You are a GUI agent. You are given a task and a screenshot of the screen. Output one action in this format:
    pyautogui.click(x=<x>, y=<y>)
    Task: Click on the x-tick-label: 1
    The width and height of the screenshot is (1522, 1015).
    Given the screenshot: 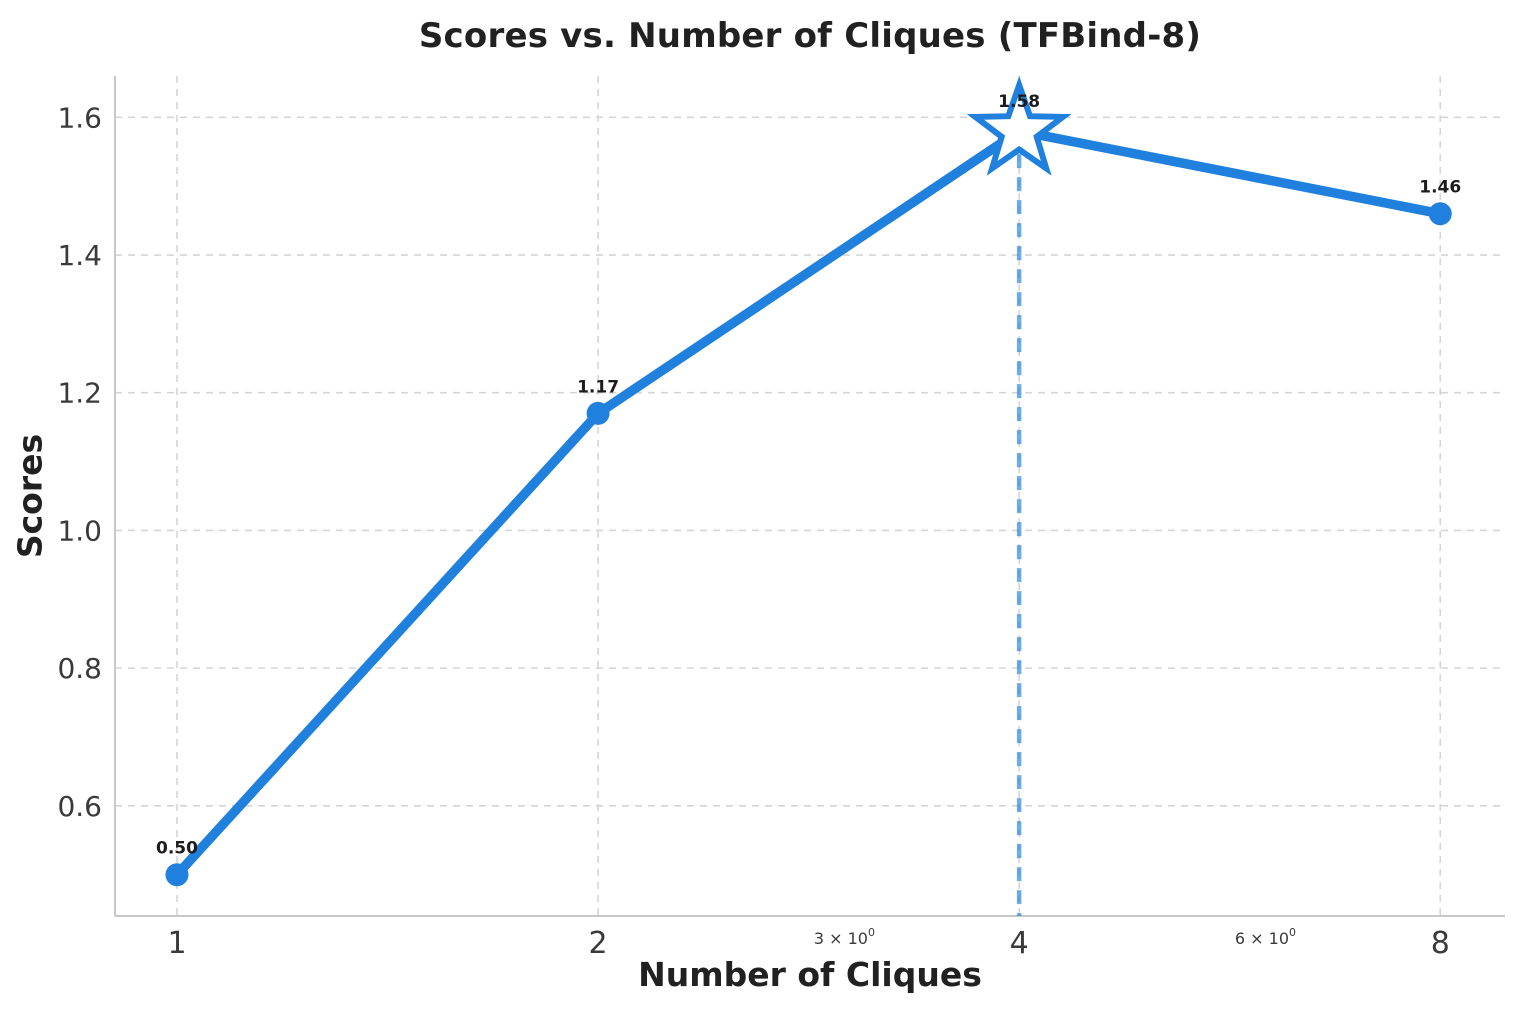 What is the action you would take?
    pyautogui.click(x=176, y=943)
    